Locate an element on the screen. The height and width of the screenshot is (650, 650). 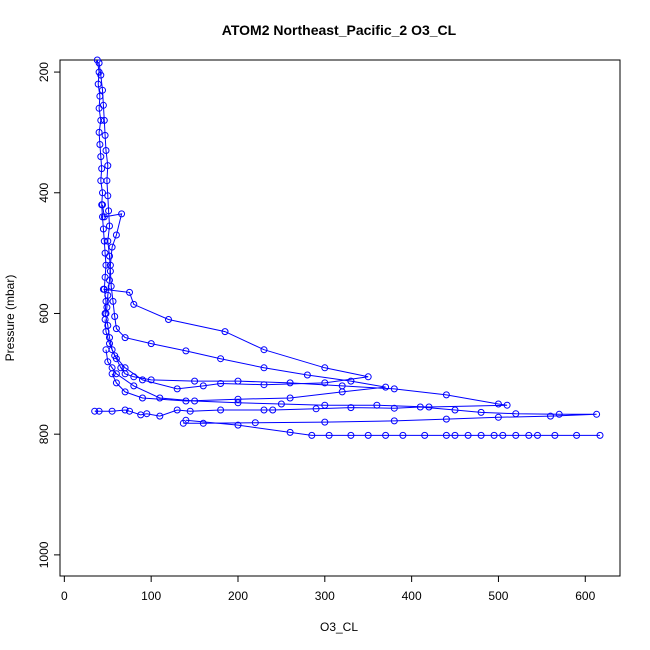
x-tick-label: 500 is located at coordinates (498, 596).